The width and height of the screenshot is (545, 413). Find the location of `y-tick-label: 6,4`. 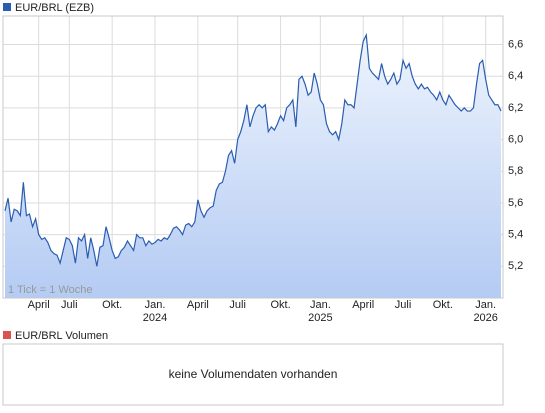

y-tick-label: 6,4 is located at coordinates (515, 76).